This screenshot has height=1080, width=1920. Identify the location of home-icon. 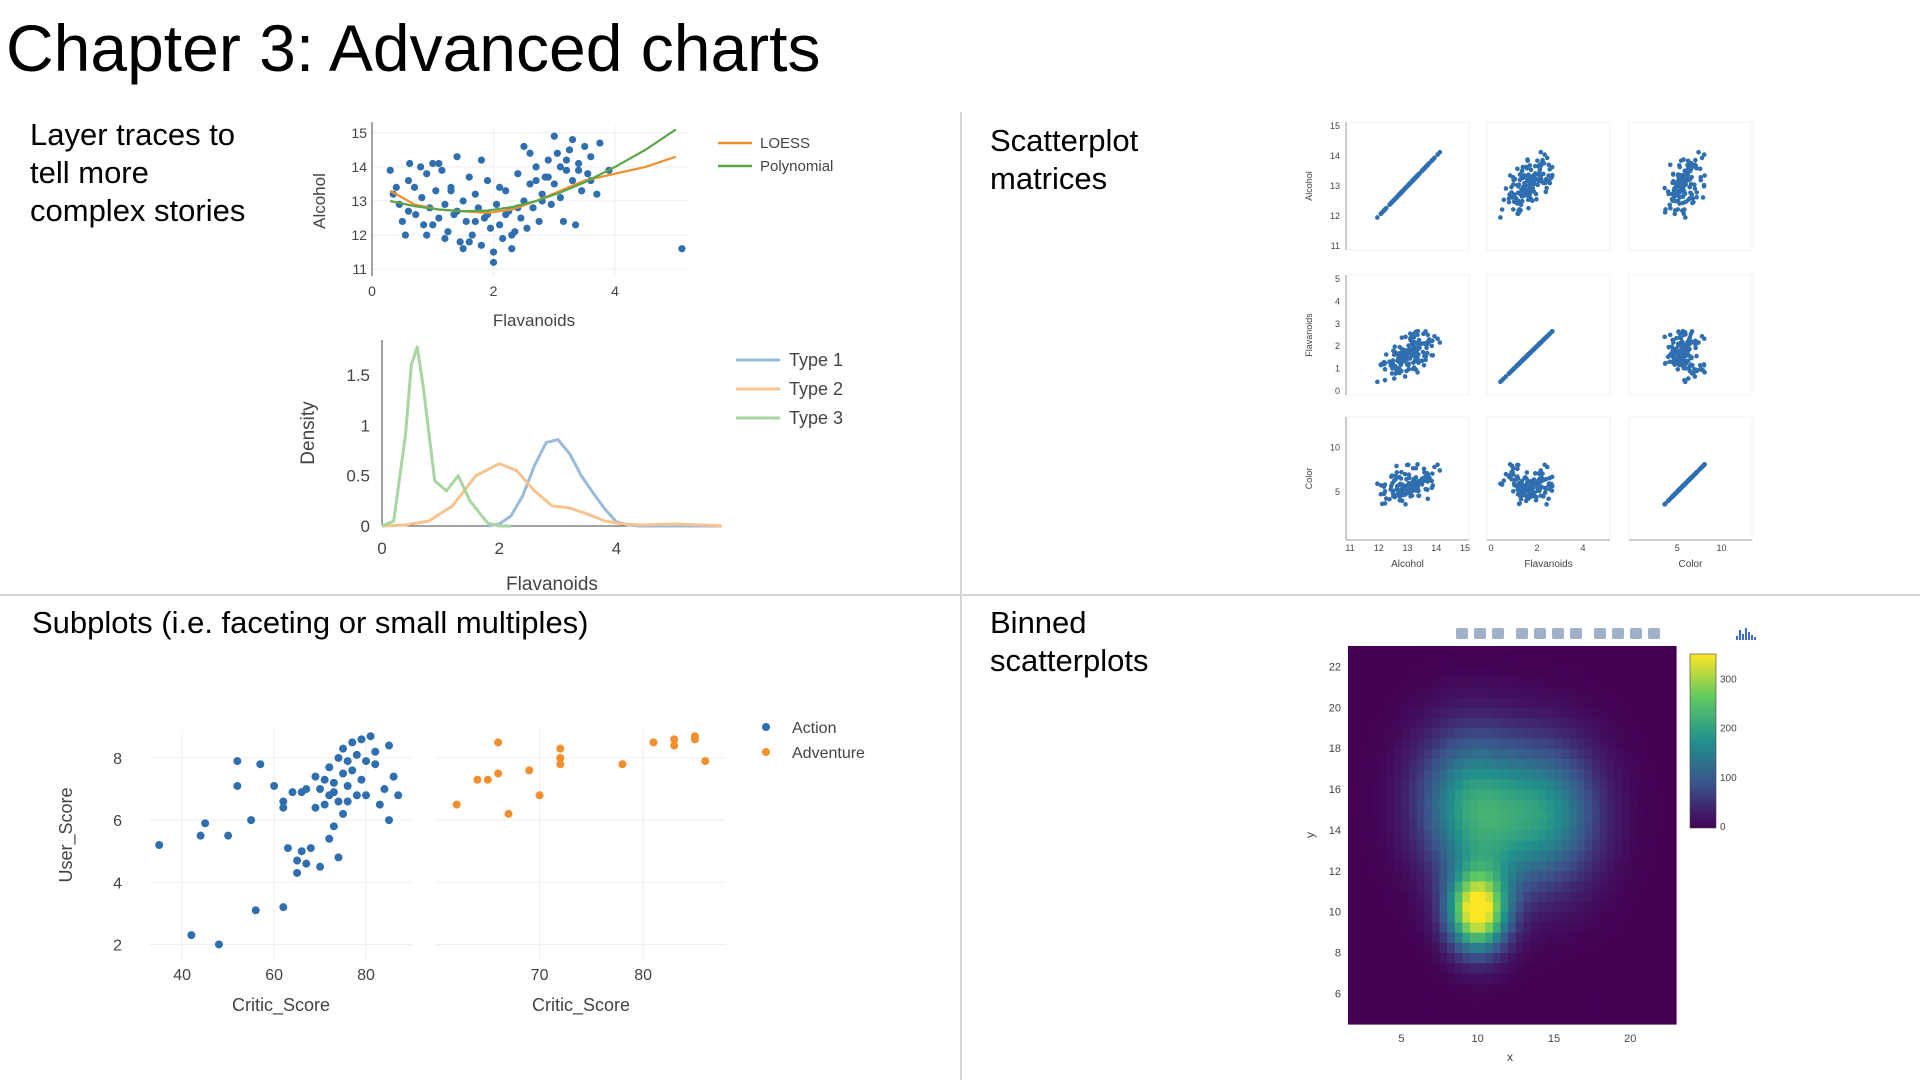
(1576, 633).